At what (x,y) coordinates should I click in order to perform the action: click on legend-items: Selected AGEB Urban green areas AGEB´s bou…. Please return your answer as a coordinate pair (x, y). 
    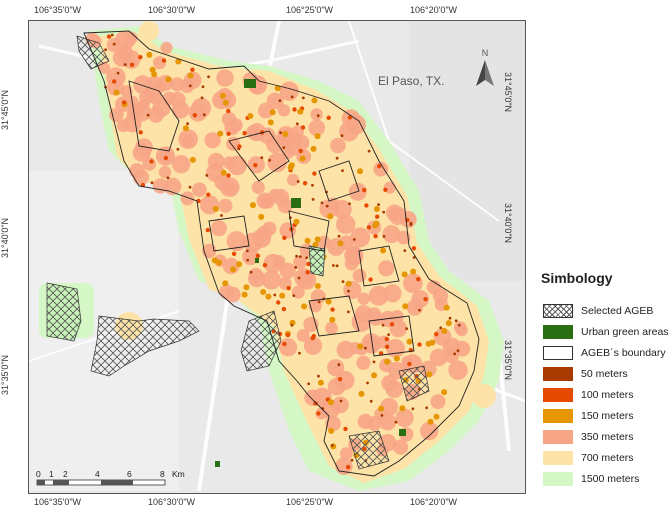
    Looking at the image, I should click on (605, 394).